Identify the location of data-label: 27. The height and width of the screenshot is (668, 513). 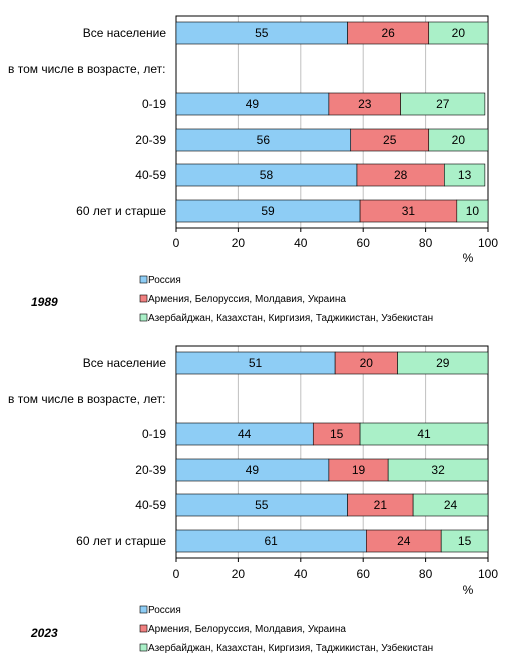
(443, 104).